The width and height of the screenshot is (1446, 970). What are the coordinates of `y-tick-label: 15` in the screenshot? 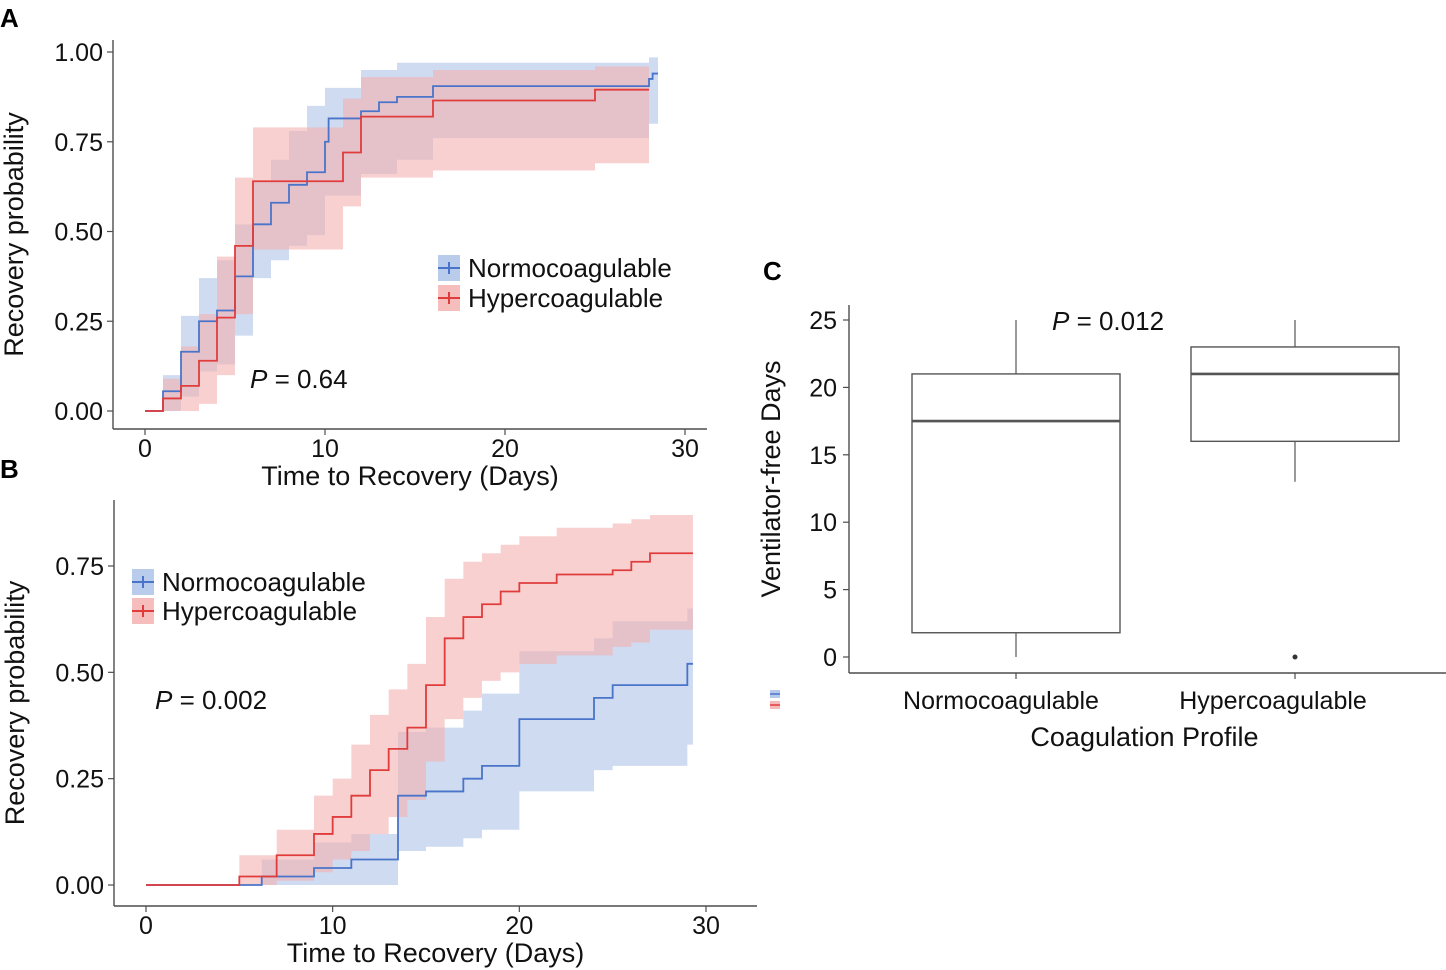 It's located at (823, 456).